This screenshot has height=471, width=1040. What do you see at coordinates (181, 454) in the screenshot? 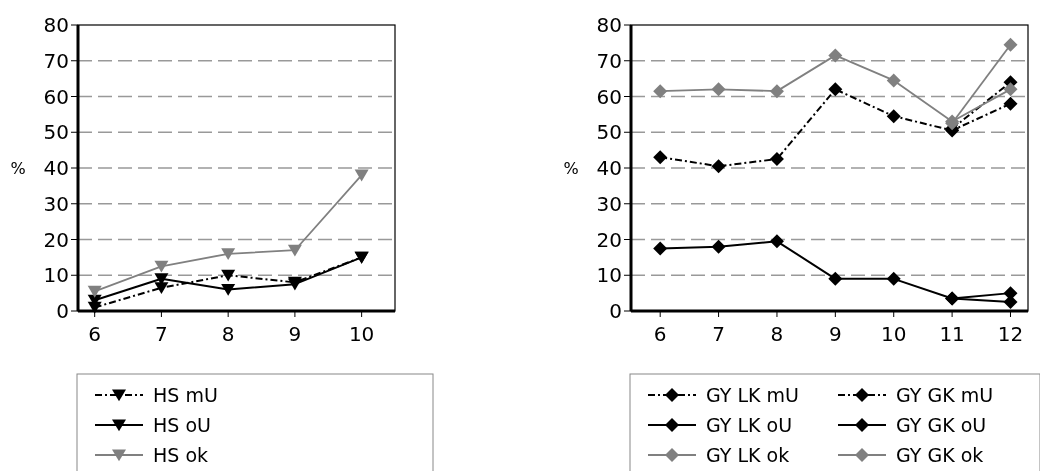
I see `legend-label: HS ok` at bounding box center [181, 454].